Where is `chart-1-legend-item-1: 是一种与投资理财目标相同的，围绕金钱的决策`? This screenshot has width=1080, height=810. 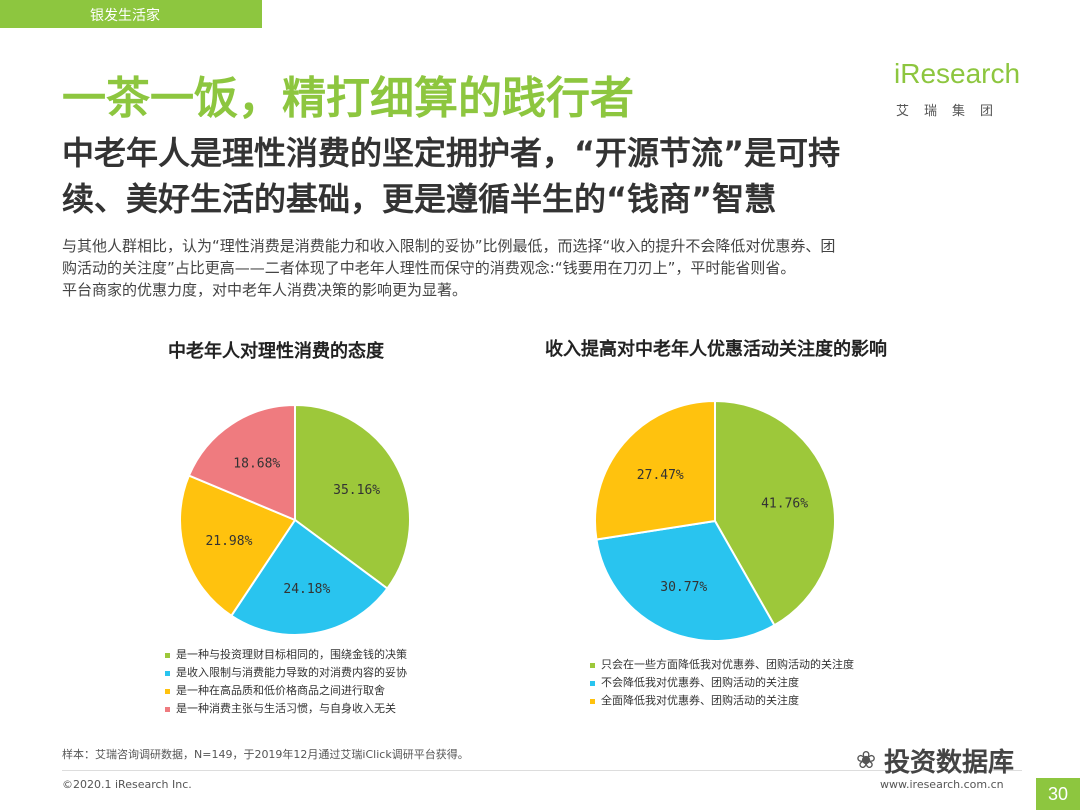
chart-1-legend-item-1: 是一种与投资理财目标相同的，围绕金钱的决策 is located at coordinates (286, 655).